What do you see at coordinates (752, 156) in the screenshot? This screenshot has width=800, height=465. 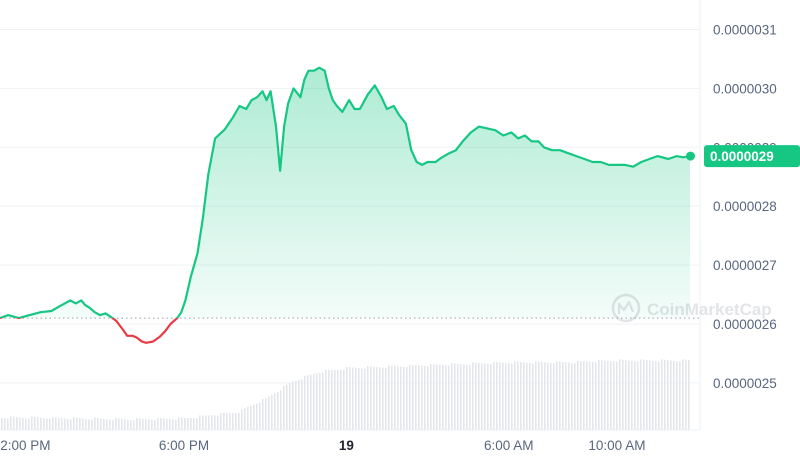 I see `current-price-label: 0.0000029` at bounding box center [752, 156].